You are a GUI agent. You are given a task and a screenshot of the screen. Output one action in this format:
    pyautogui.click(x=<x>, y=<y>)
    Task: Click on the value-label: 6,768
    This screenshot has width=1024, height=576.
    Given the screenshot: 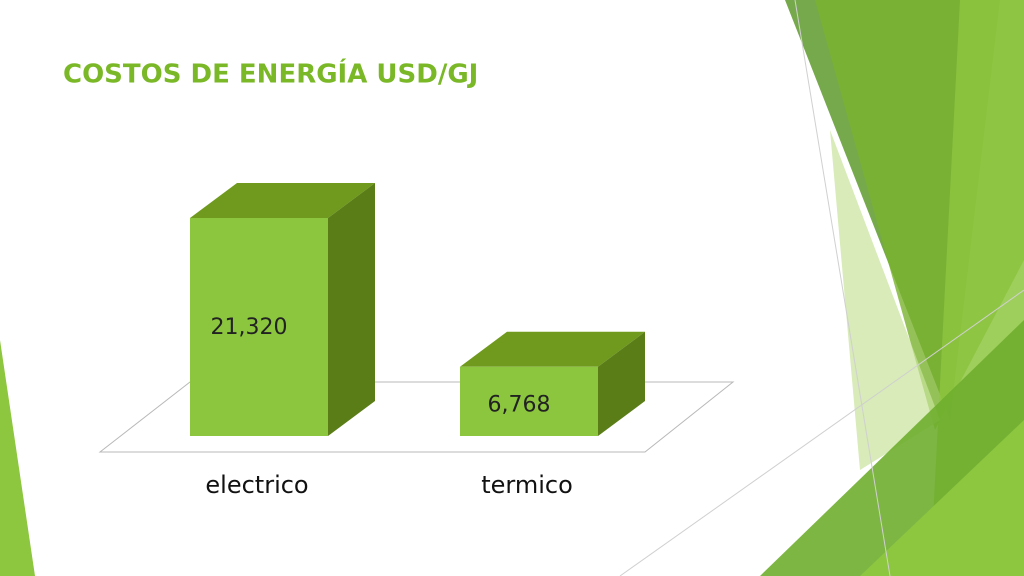 What is the action you would take?
    pyautogui.click(x=519, y=404)
    